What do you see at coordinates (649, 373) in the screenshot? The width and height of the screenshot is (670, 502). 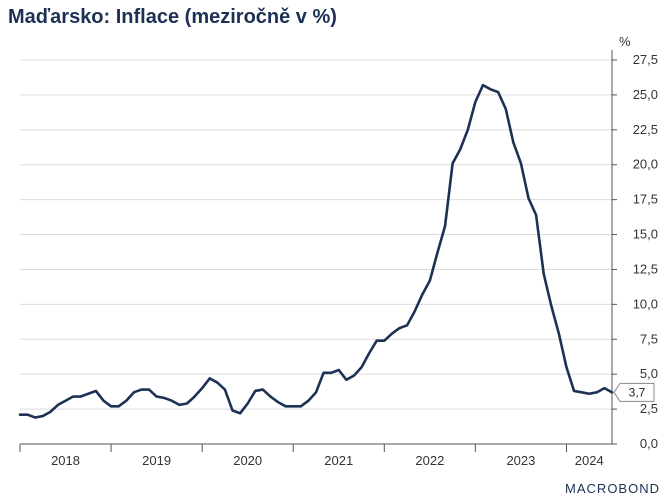 I see `y-tick-label: 5,0` at bounding box center [649, 373].